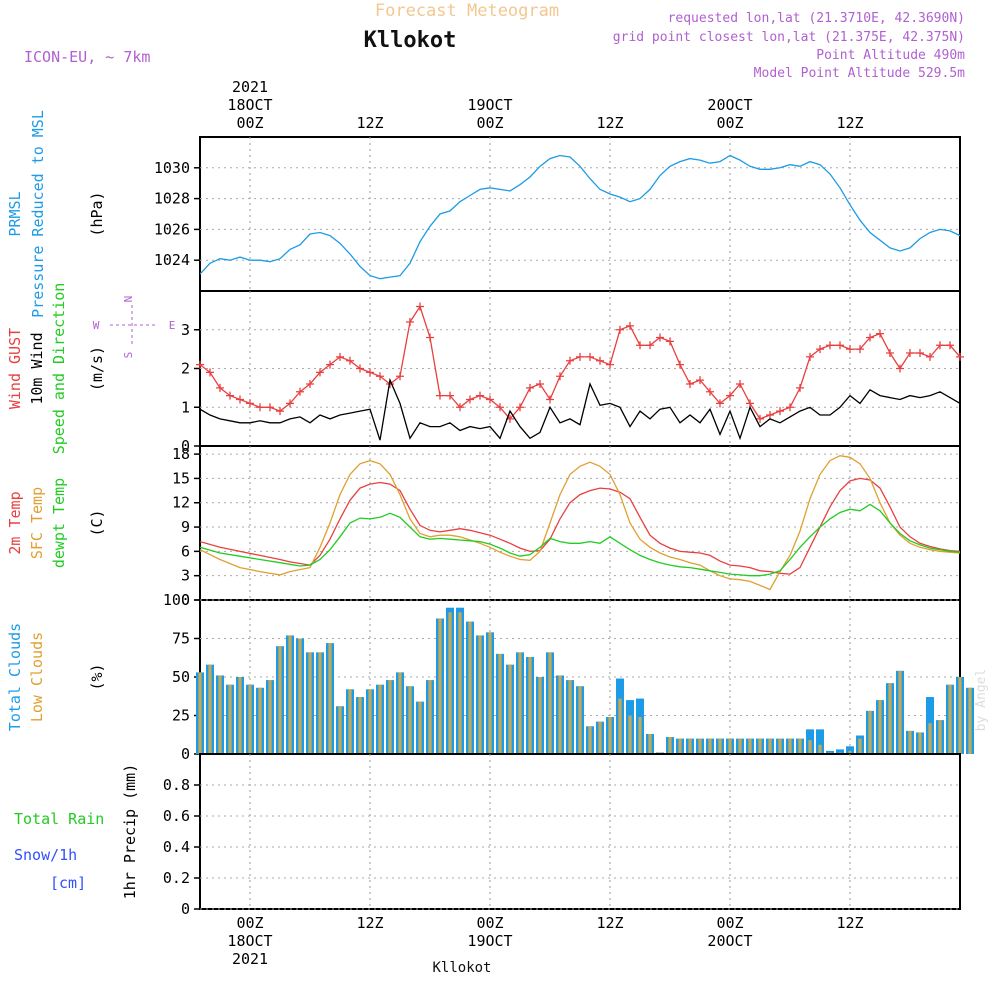 Image resolution: width=1000 pixels, height=1000 pixels. Describe the element at coordinates (59, 523) in the screenshot. I see `y-axis-label: dewpt Temp` at that location.